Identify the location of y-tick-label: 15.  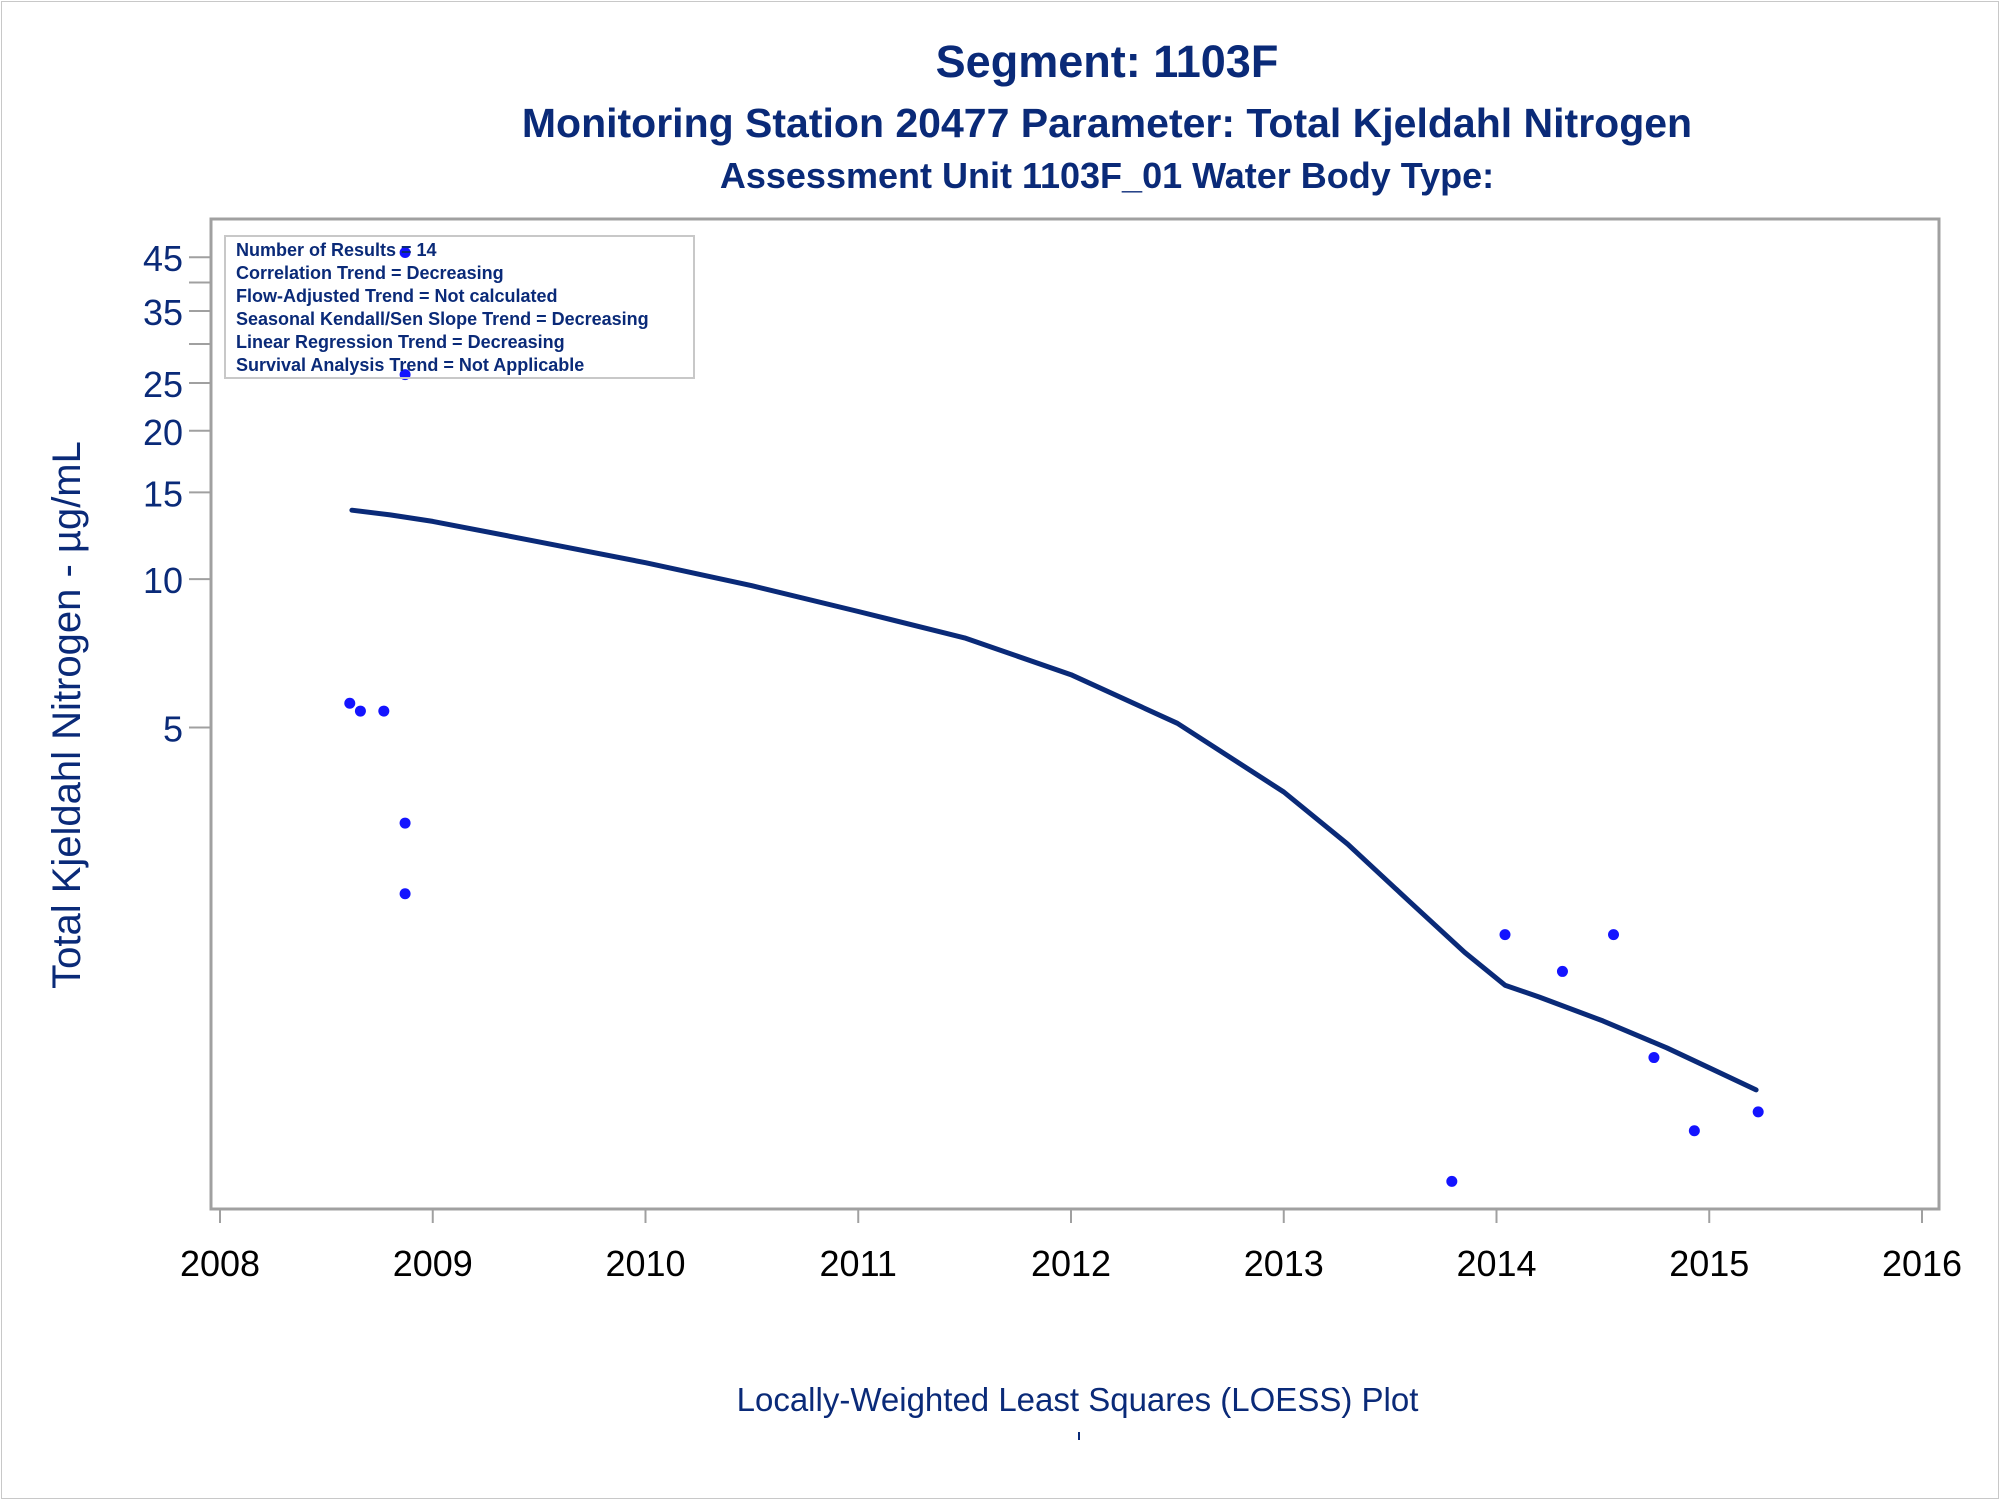
(163, 493).